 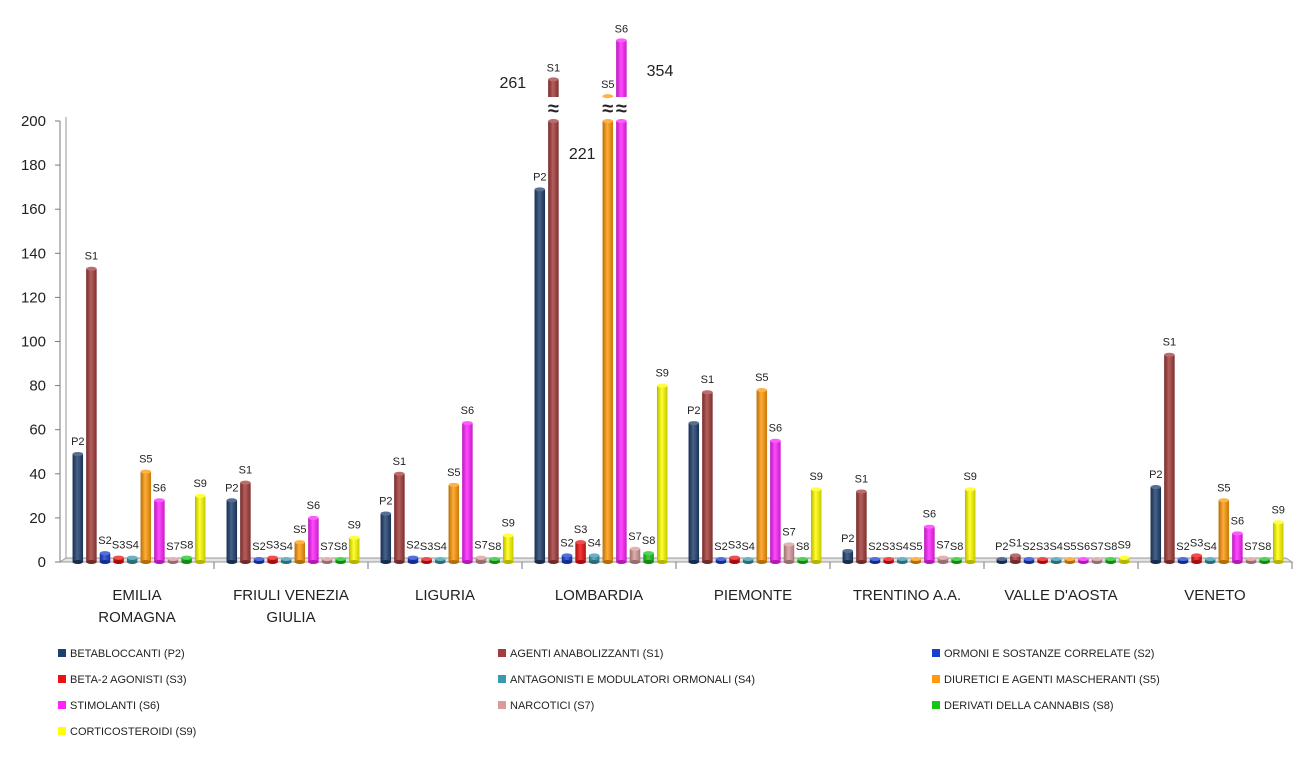 What do you see at coordinates (128, 680) in the screenshot?
I see `legend-label: BETA-2 AGONISTI (S3)` at bounding box center [128, 680].